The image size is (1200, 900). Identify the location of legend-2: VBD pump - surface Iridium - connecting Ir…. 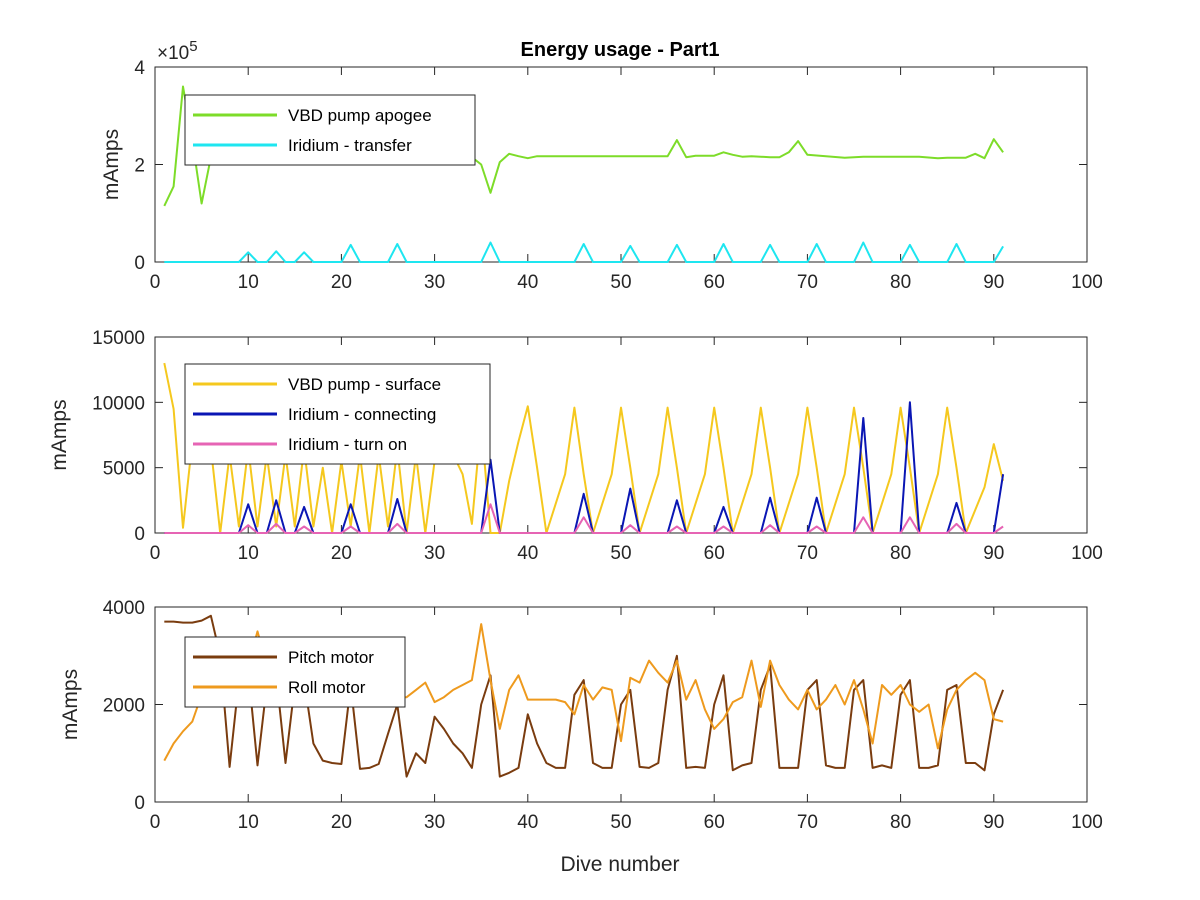
(337, 414).